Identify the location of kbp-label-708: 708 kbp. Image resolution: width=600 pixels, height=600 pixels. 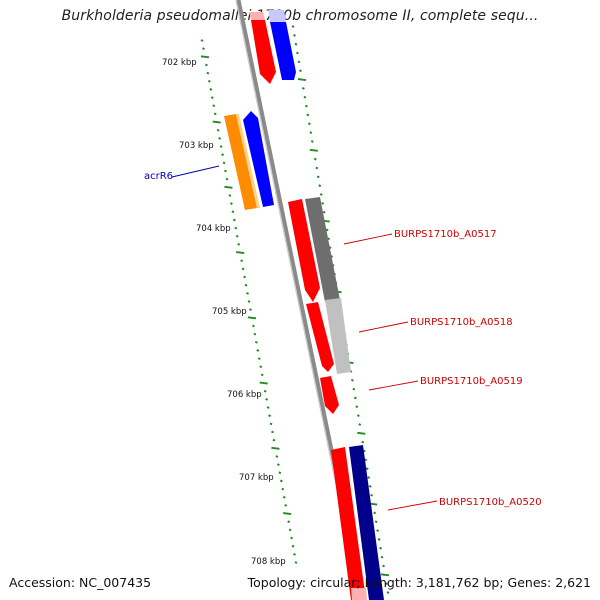
(268, 562).